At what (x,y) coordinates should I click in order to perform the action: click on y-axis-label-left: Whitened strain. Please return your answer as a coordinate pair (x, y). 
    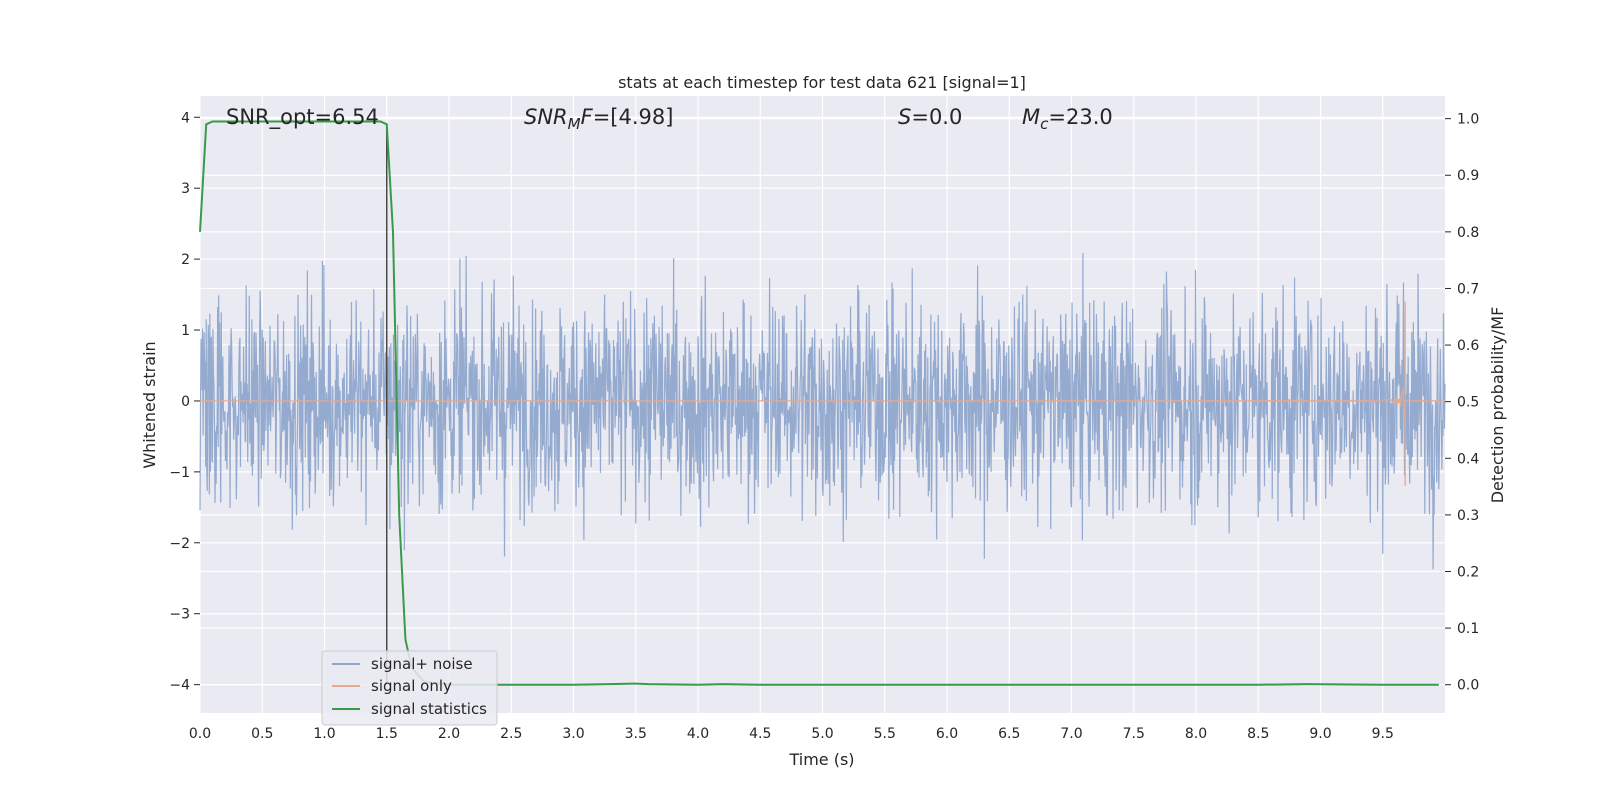
    Looking at the image, I should click on (149, 404).